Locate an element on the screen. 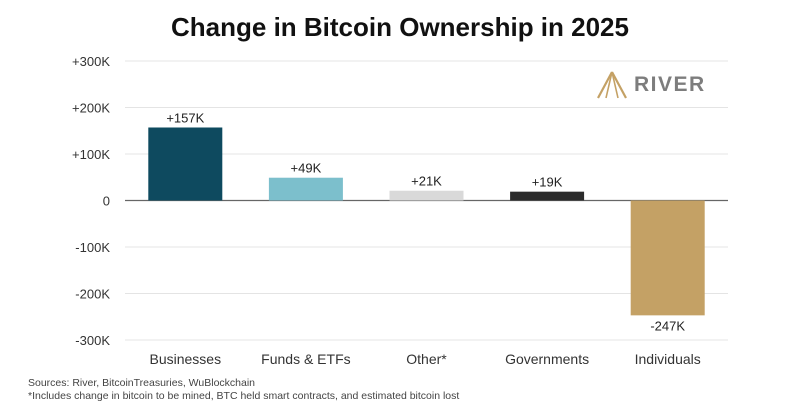 The width and height of the screenshot is (800, 417). y-tick-label: 0 is located at coordinates (106, 201).